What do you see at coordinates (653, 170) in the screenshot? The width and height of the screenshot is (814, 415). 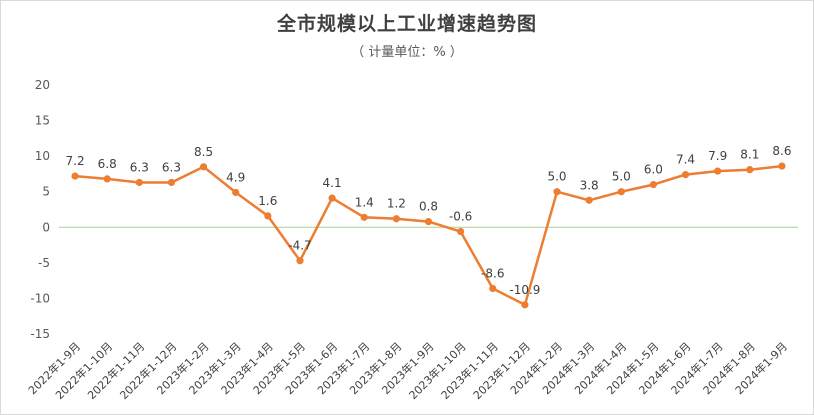 I see `data-label: 6.0` at bounding box center [653, 170].